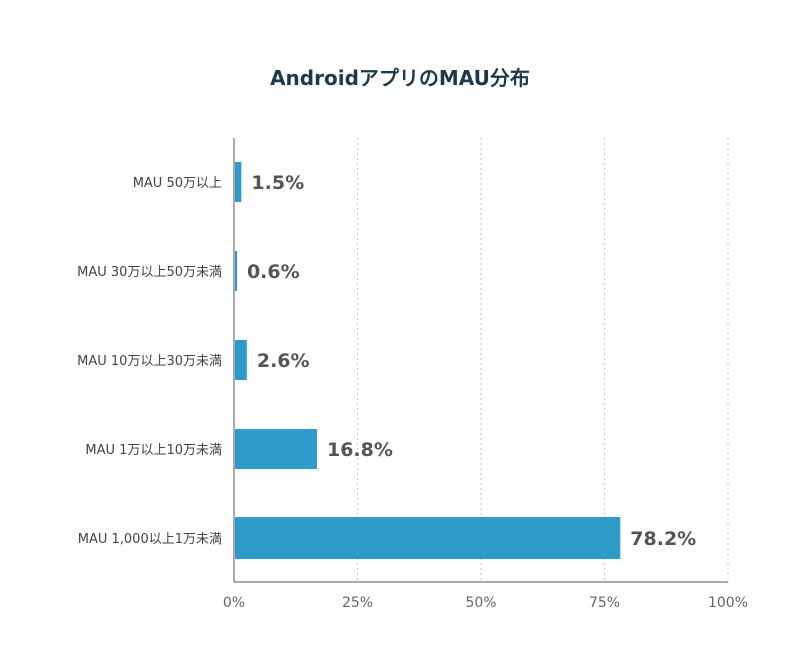  What do you see at coordinates (400, 78) in the screenshot?
I see `chart-title: AndroidアプリのMAU分布` at bounding box center [400, 78].